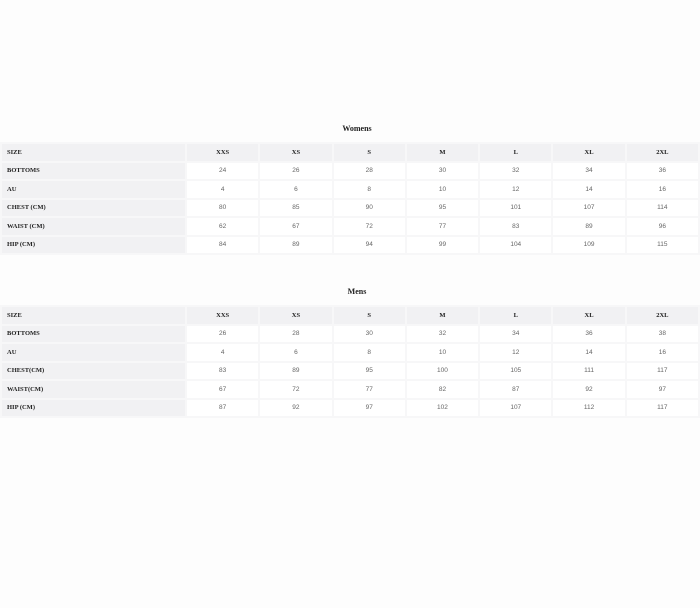 This screenshot has width=700, height=608. What do you see at coordinates (662, 370) in the screenshot?
I see `table-cell: 117` at bounding box center [662, 370].